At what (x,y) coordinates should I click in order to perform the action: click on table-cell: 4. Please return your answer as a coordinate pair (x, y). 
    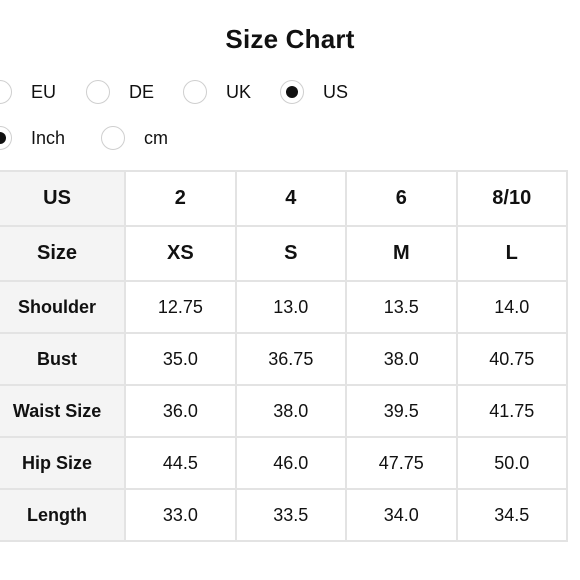
    Looking at the image, I should click on (291, 198).